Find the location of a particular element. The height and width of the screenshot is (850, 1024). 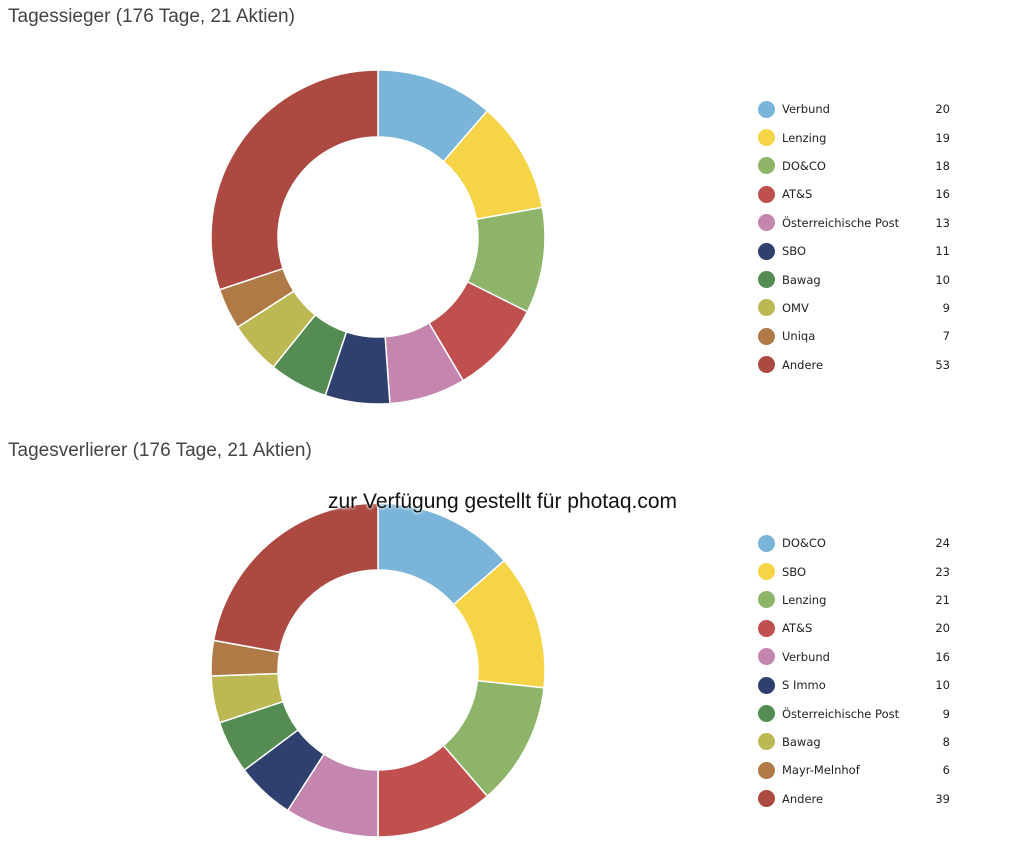

legend-item: Verbund 16 is located at coordinates (854, 657).